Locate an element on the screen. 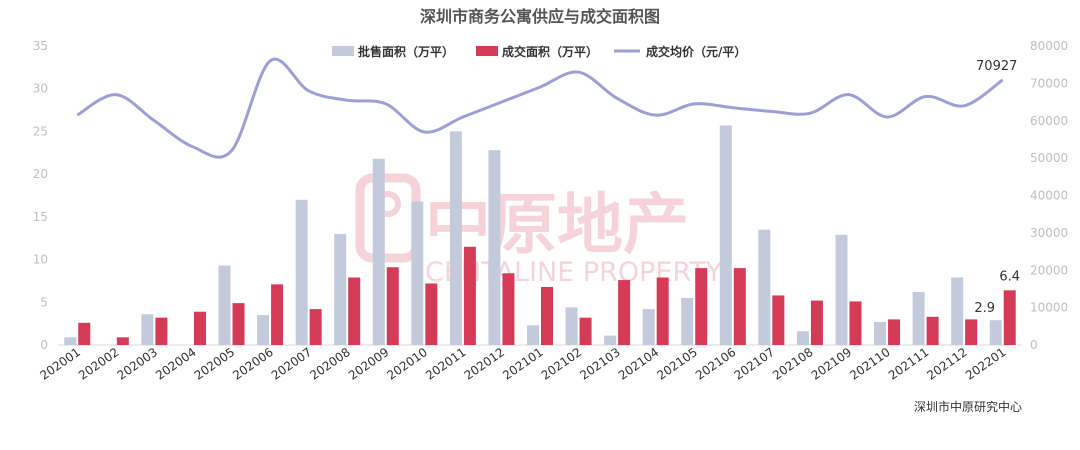 This screenshot has width=1080, height=450. y-left-tick-label: 10 is located at coordinates (40, 260).